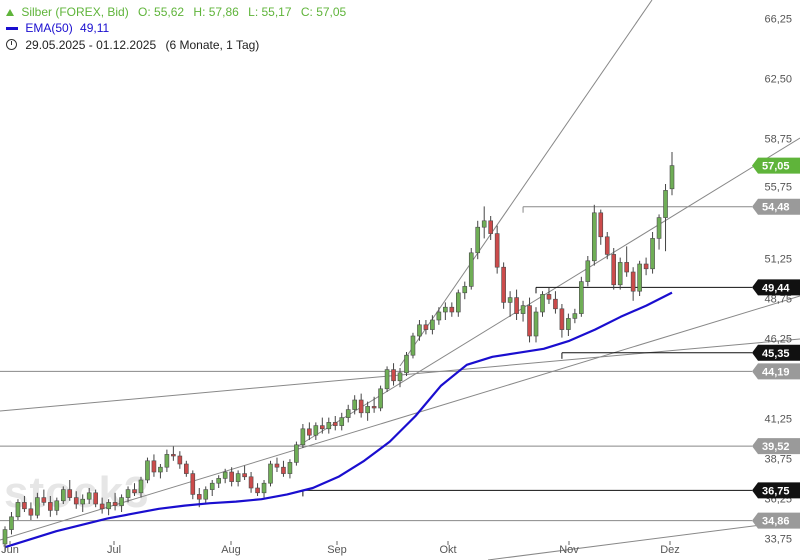 The height and width of the screenshot is (560, 800). Describe the element at coordinates (216, 12) in the screenshot. I see `ohlc-high: H: 57,86` at that location.